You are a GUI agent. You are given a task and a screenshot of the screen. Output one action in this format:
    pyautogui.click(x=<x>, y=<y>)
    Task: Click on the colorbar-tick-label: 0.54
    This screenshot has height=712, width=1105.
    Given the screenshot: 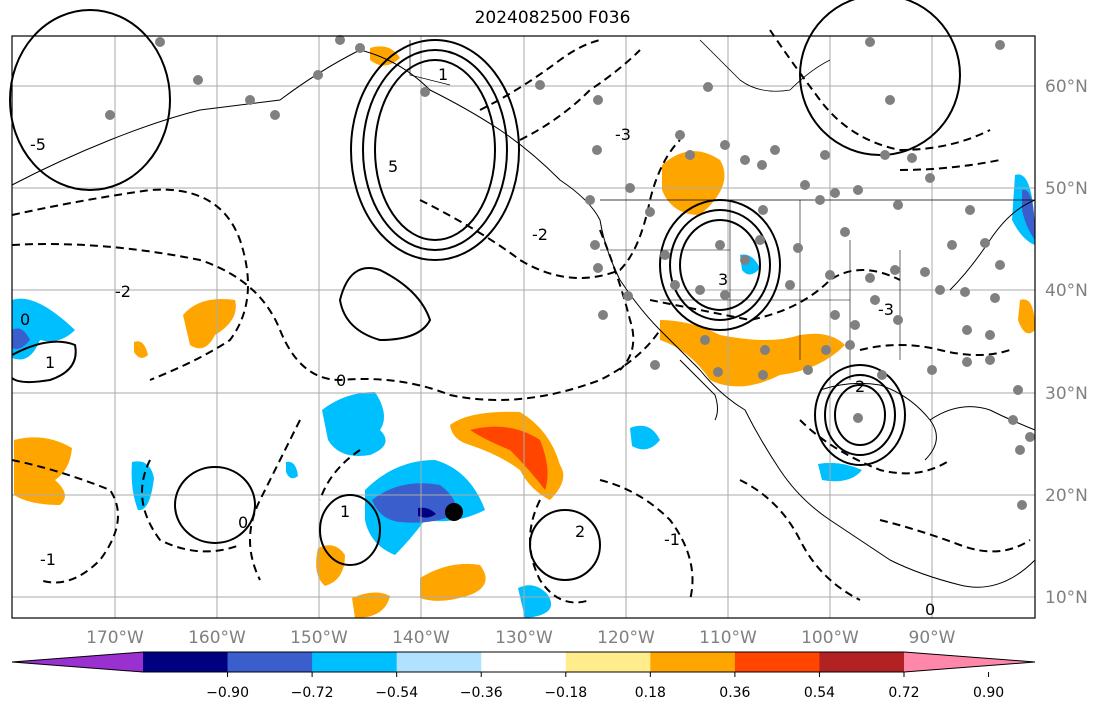 What is the action you would take?
    pyautogui.click(x=819, y=693)
    